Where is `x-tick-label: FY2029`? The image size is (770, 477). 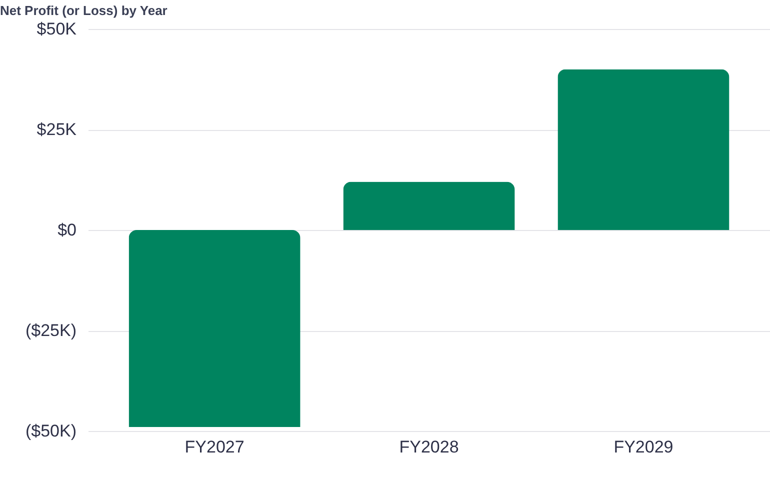
x-tick-label: FY2029 is located at coordinates (644, 447).